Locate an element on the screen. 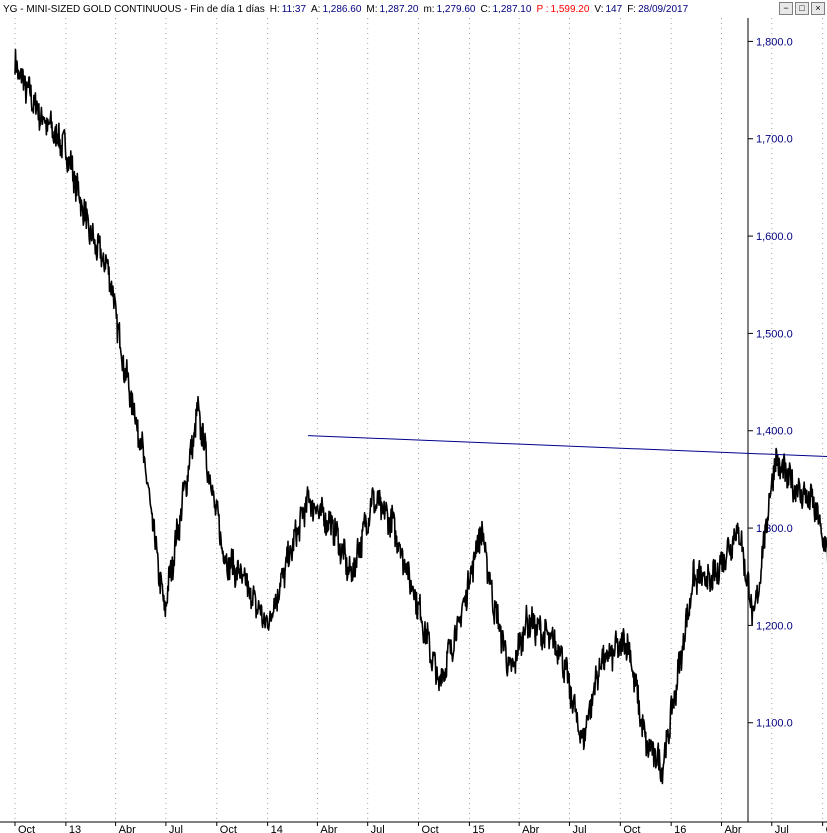  x-tick-label: 14 is located at coordinates (277, 828).